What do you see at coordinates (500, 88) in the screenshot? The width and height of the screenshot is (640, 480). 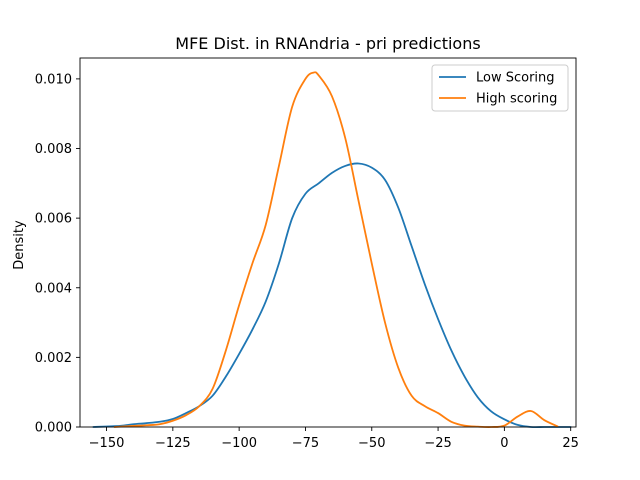 I see `legend: Low Scoring High scoring` at bounding box center [500, 88].